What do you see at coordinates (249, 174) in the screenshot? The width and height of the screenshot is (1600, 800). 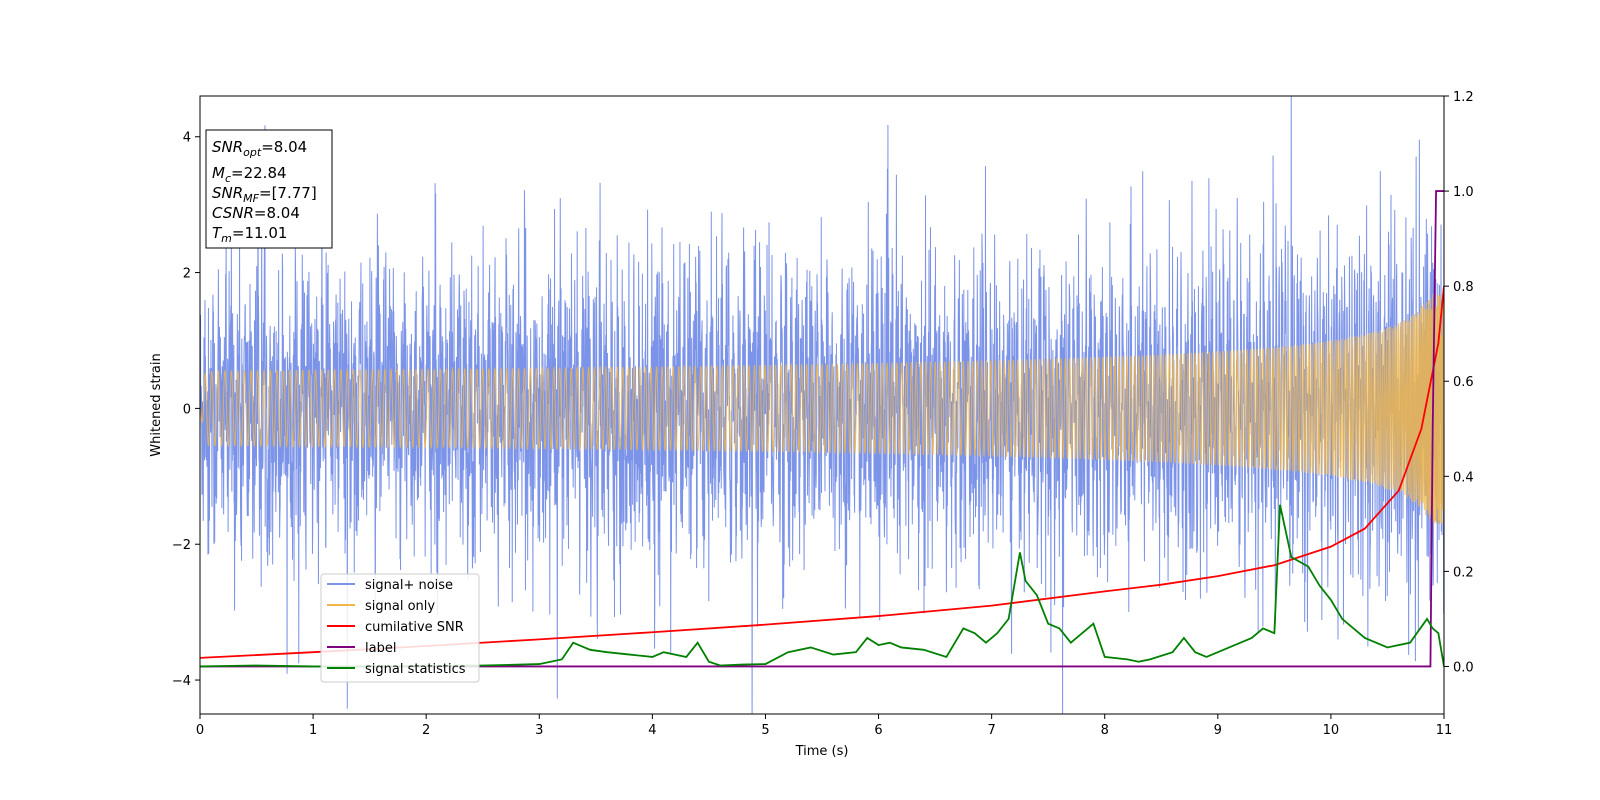 I see `mc-text: Mc=22.84` at bounding box center [249, 174].